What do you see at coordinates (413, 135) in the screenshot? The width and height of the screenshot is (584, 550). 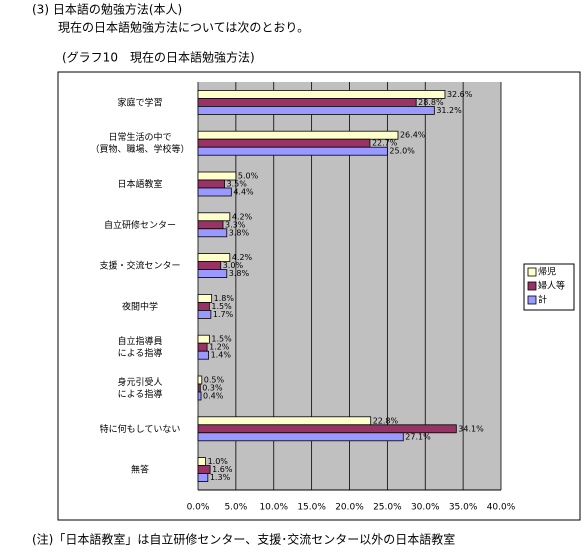 I see `value-label: 26.4%` at bounding box center [413, 135].